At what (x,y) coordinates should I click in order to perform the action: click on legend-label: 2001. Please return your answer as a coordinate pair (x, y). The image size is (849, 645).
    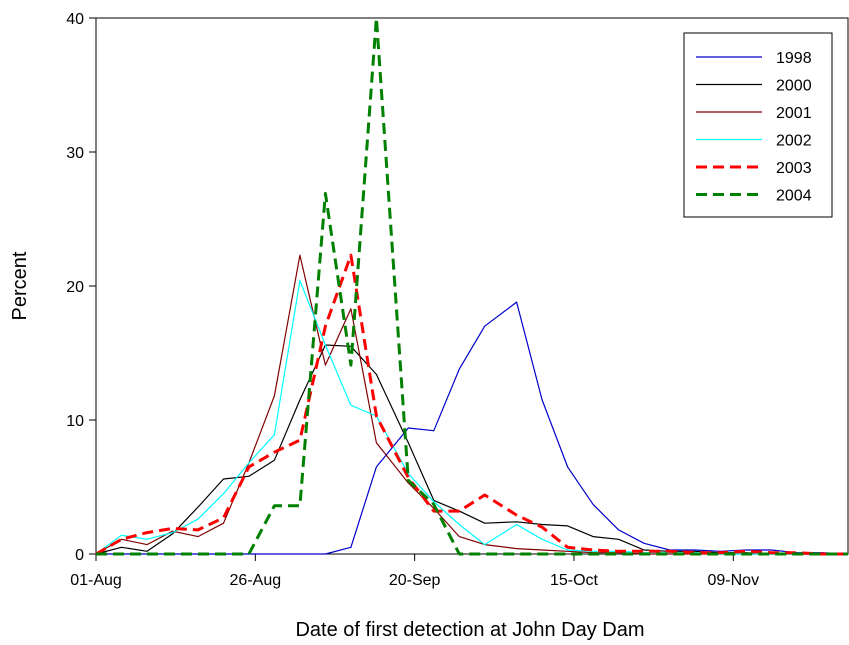
    Looking at the image, I should click on (794, 113).